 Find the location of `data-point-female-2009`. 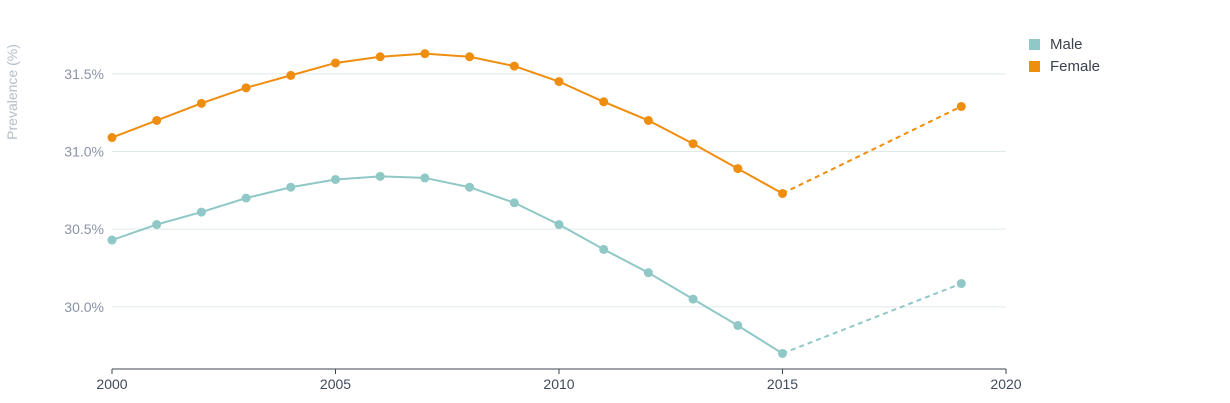

data-point-female-2009 is located at coordinates (514, 66).